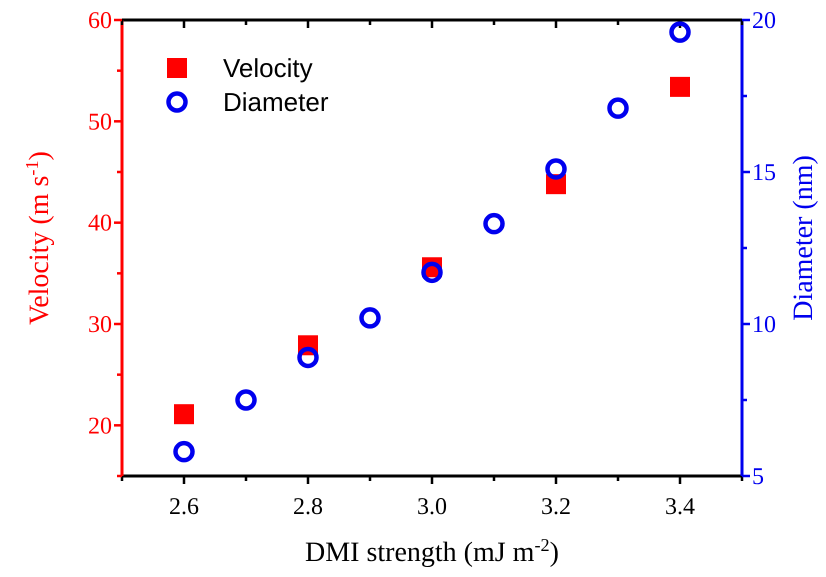  Describe the element at coordinates (803, 238) in the screenshot. I see `y2-axis-title: Diameter (nm)` at that location.